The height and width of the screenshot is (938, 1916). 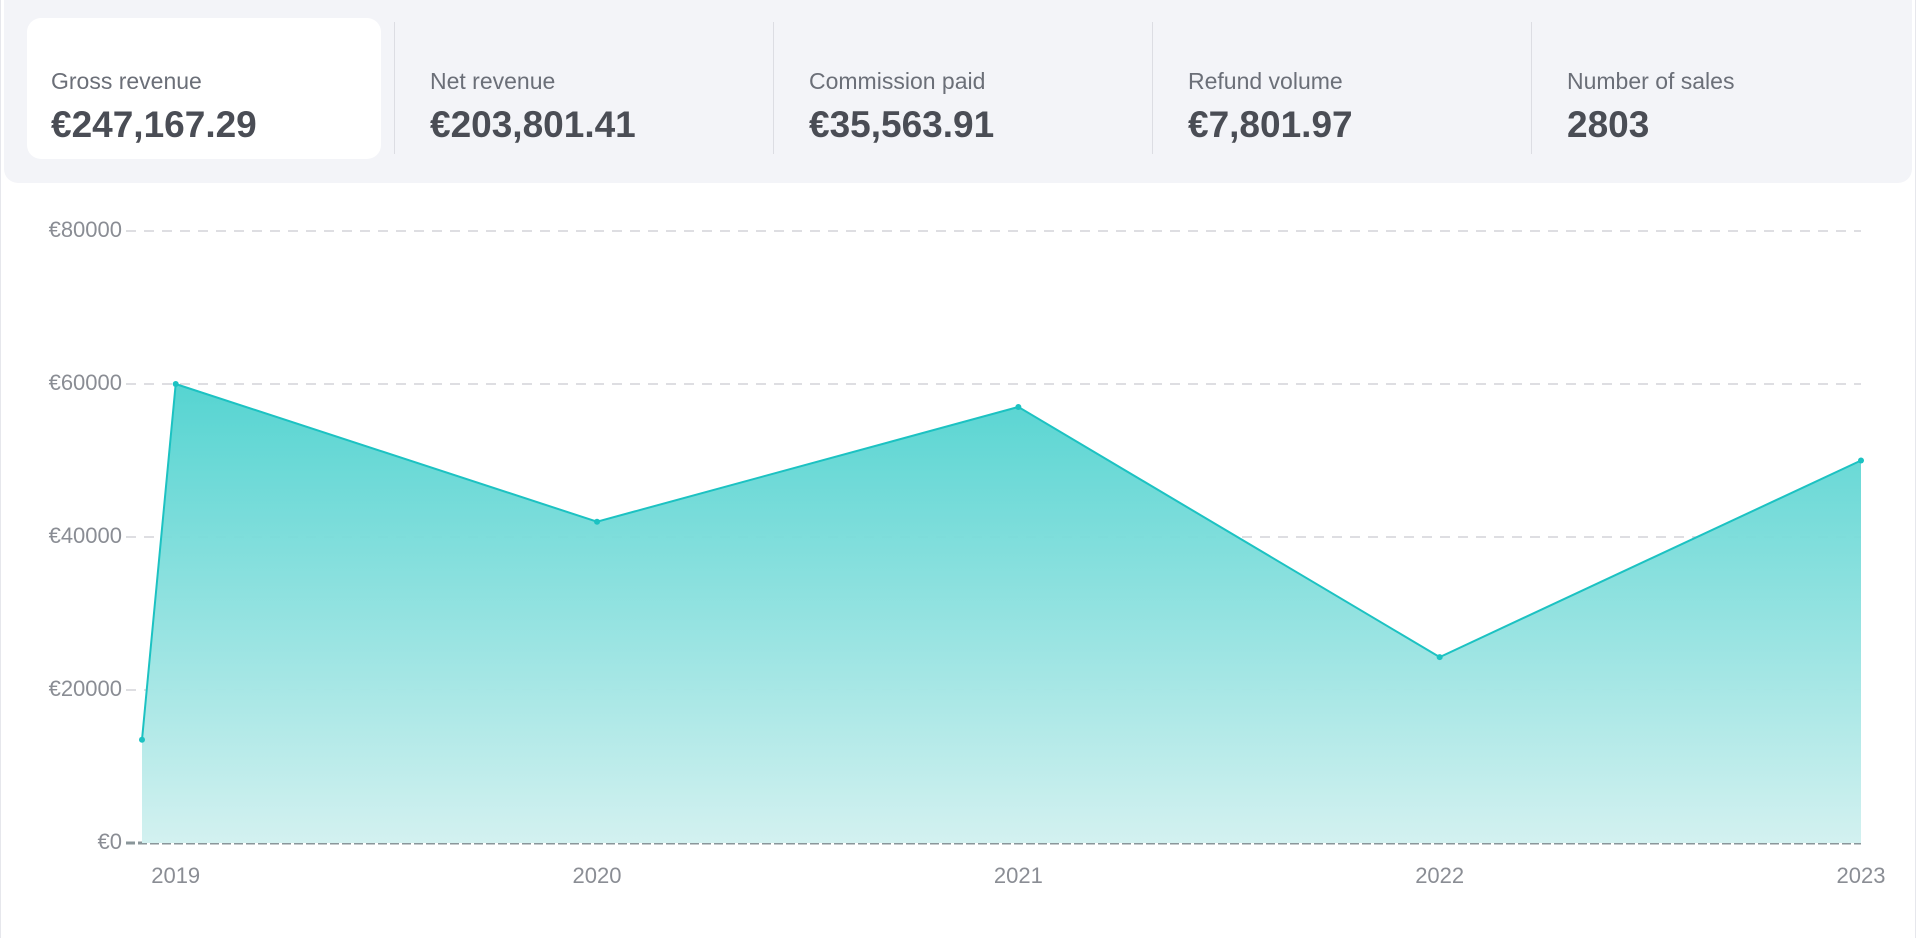 I want to click on stat-value: €35,563.91, so click(x=902, y=124).